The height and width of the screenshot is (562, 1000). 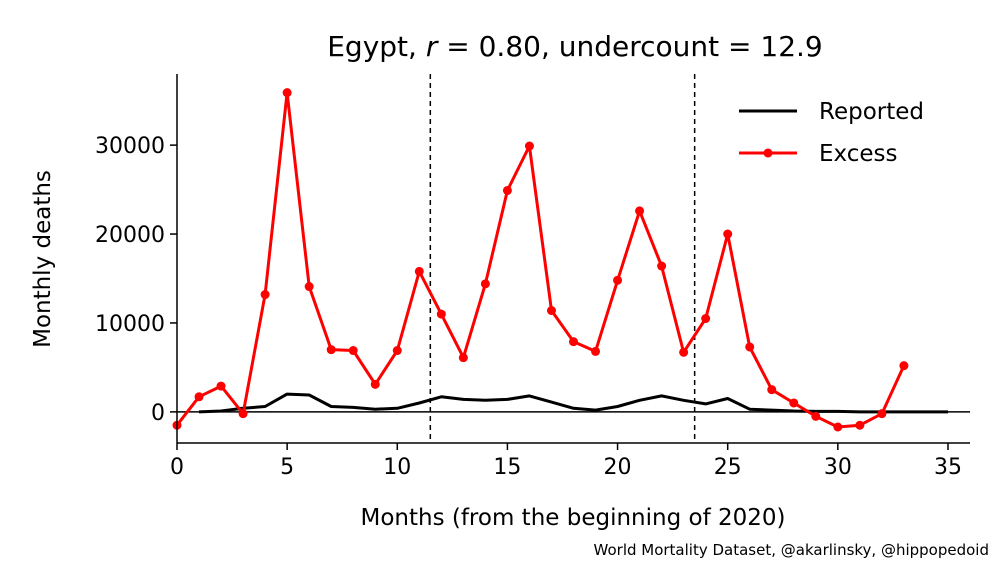 I want to click on x-tick-label: 25, so click(x=728, y=467).